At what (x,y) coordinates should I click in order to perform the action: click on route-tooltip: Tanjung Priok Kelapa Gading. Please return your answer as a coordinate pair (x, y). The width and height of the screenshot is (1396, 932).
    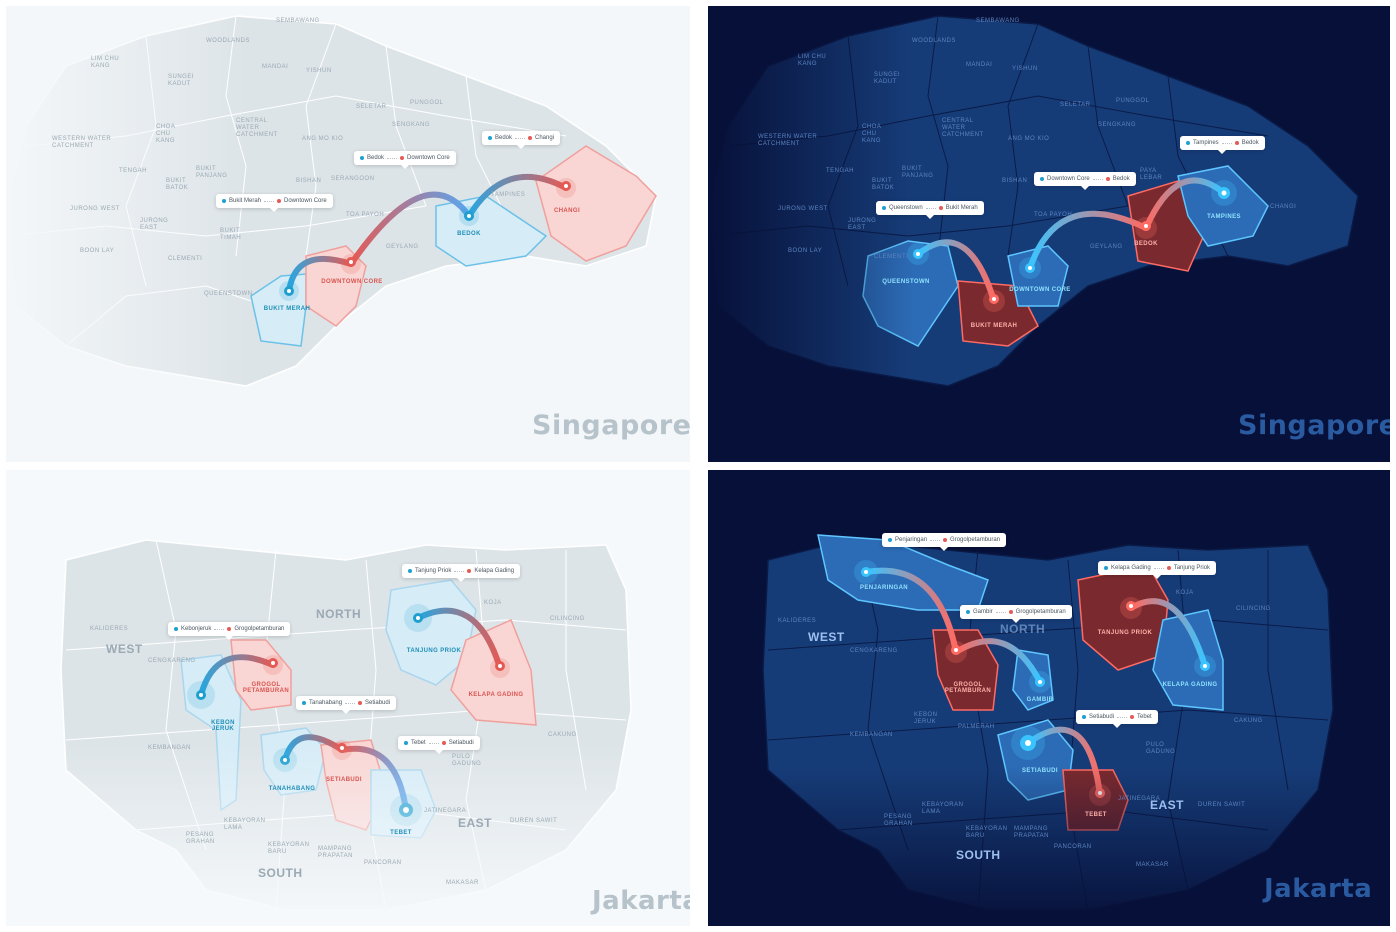
    Looking at the image, I should click on (461, 573).